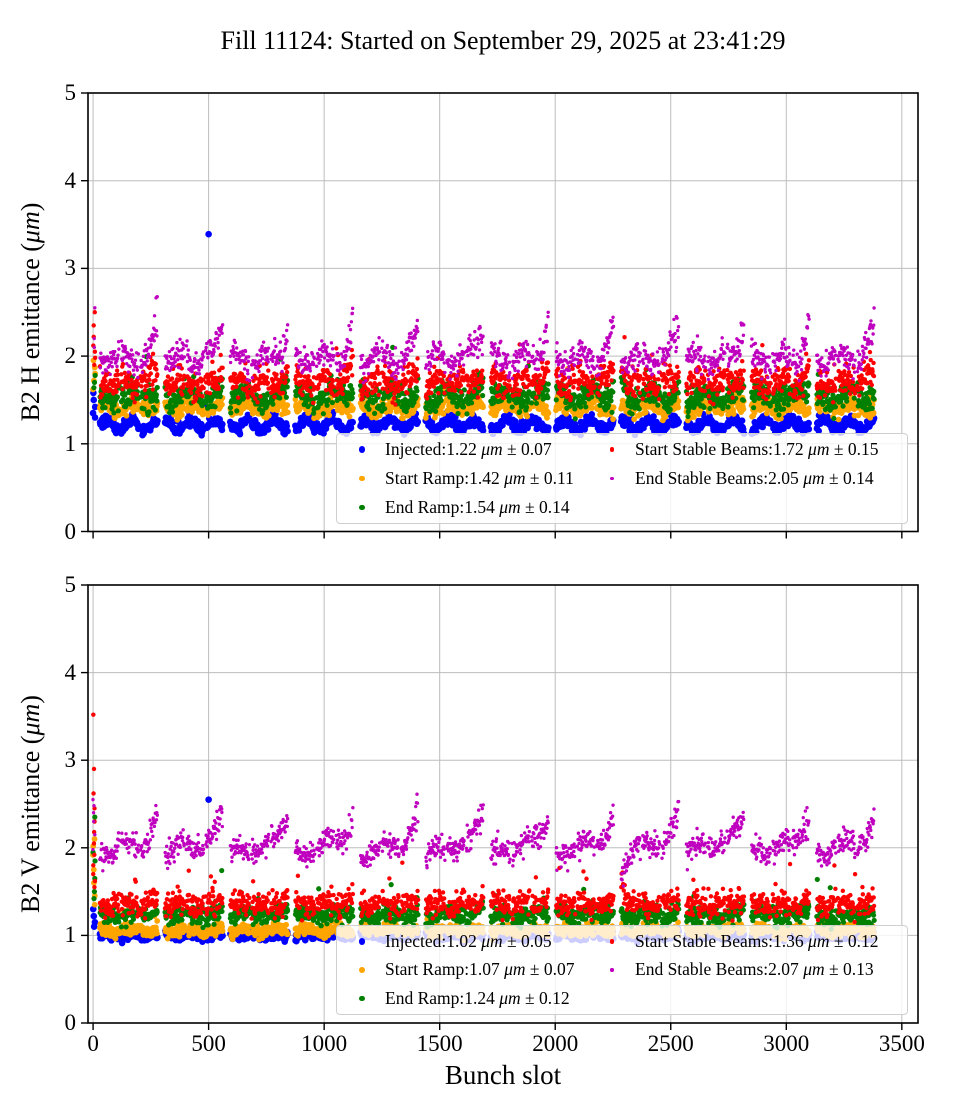 The image size is (960, 1120). Describe the element at coordinates (757, 940) in the screenshot. I see `legend-entry-label: Start Stable Beams:1.36 μm ± 0.12` at that location.